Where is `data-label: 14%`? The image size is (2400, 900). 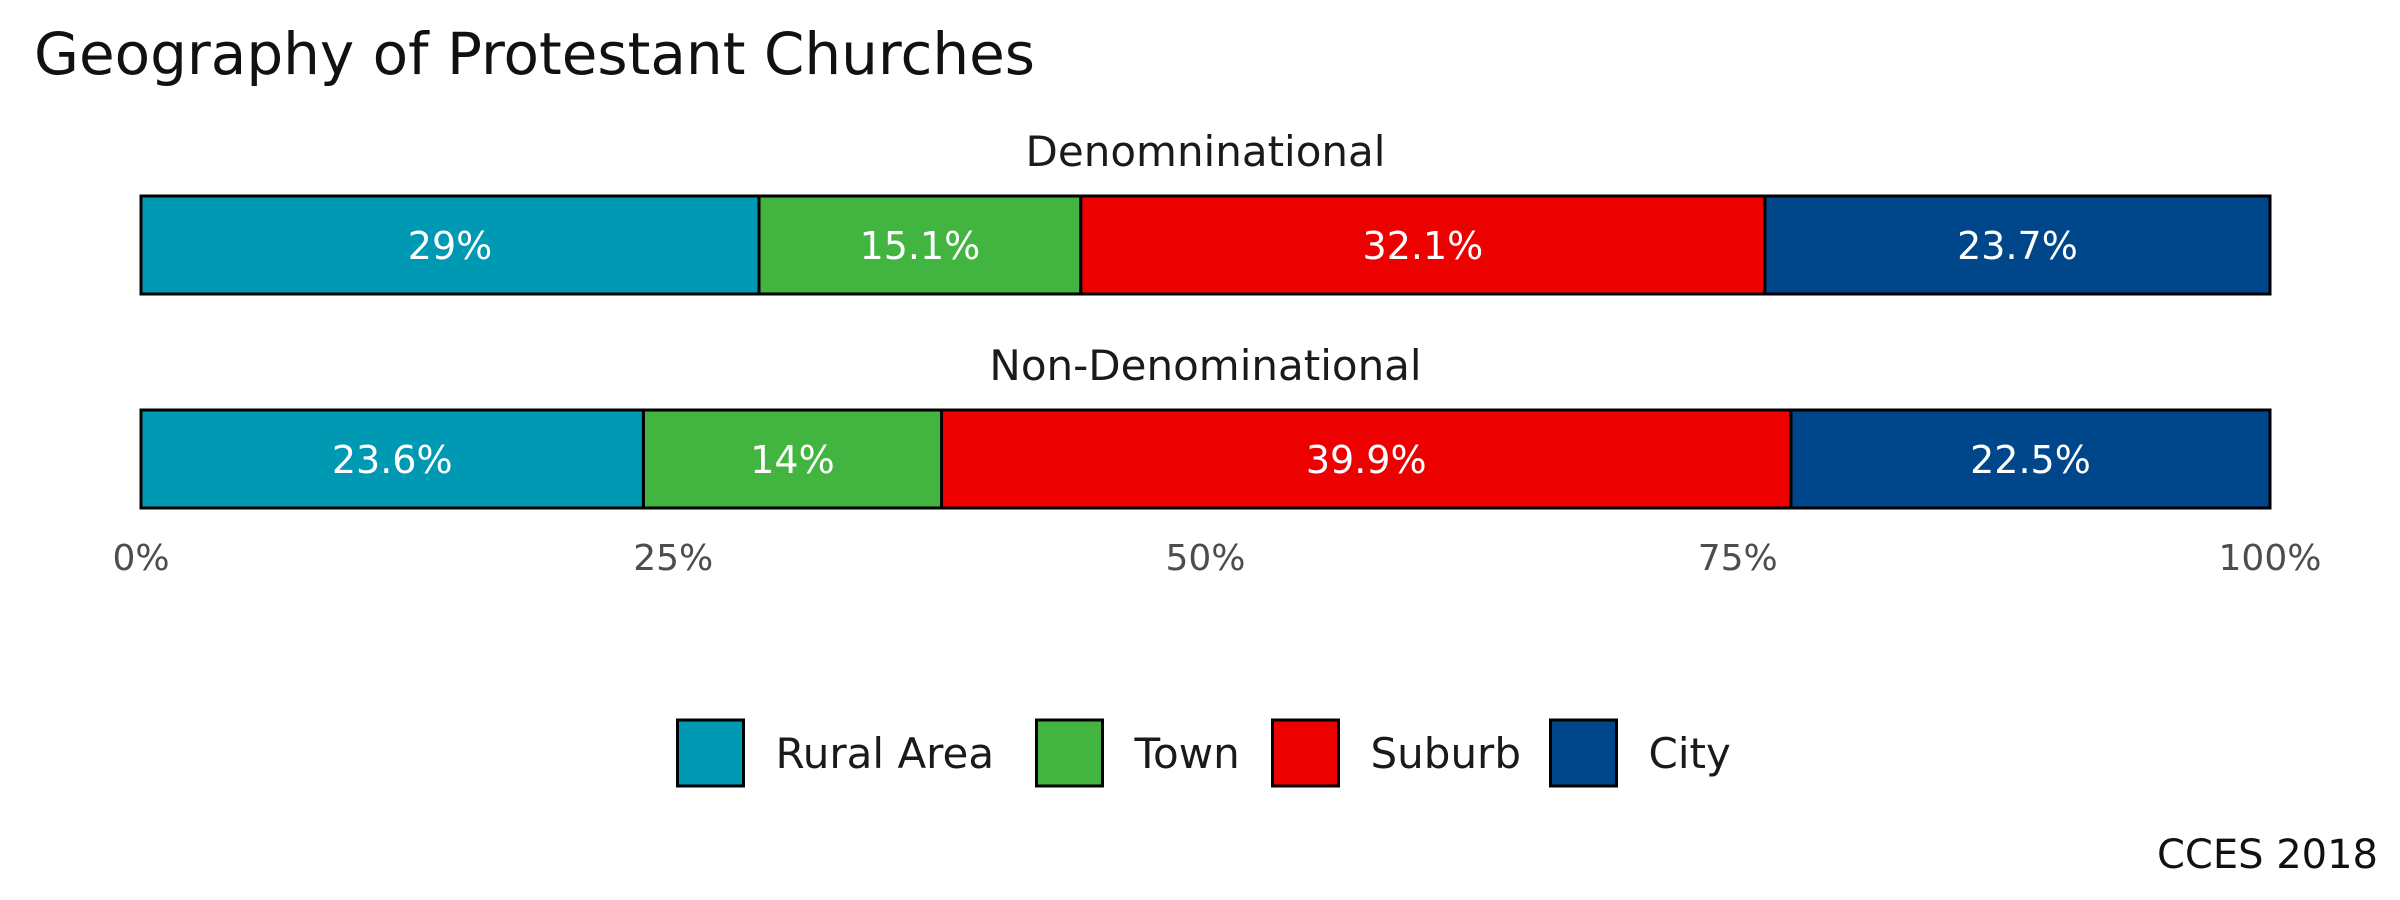
data-label: 14% is located at coordinates (792, 460).